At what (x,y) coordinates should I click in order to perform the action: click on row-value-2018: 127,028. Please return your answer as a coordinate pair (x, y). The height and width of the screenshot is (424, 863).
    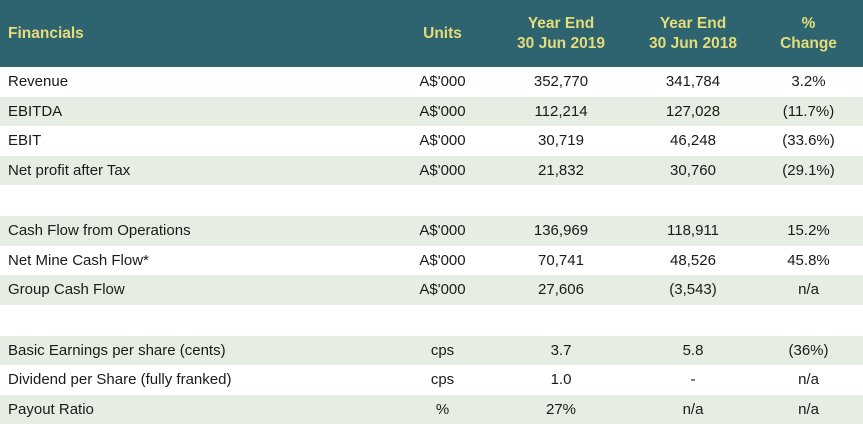
    Looking at the image, I should click on (693, 111).